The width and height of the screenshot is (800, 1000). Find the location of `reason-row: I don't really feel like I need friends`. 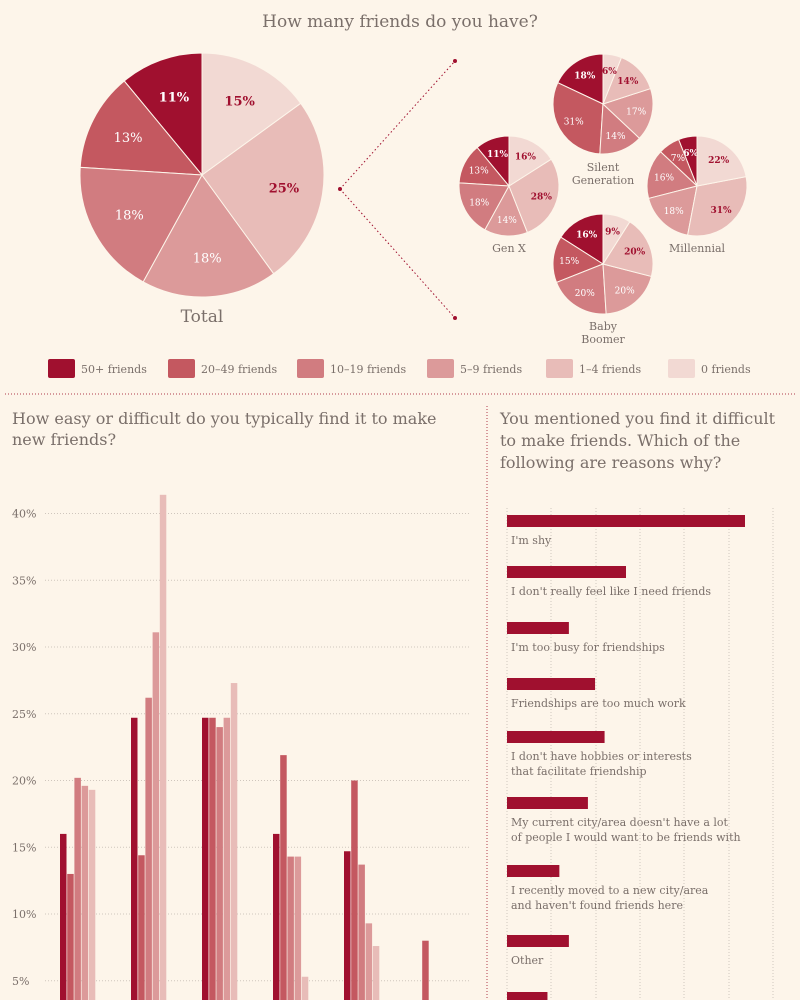

reason-row: I don't really feel like I need friends is located at coordinates (609, 582).